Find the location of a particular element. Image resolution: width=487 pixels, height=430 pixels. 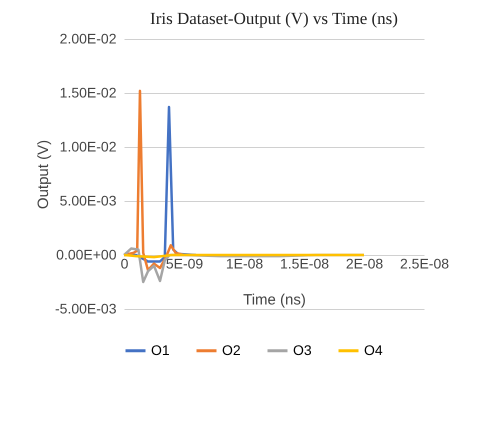

x-tick-label: 1.5E-08 is located at coordinates (305, 264).